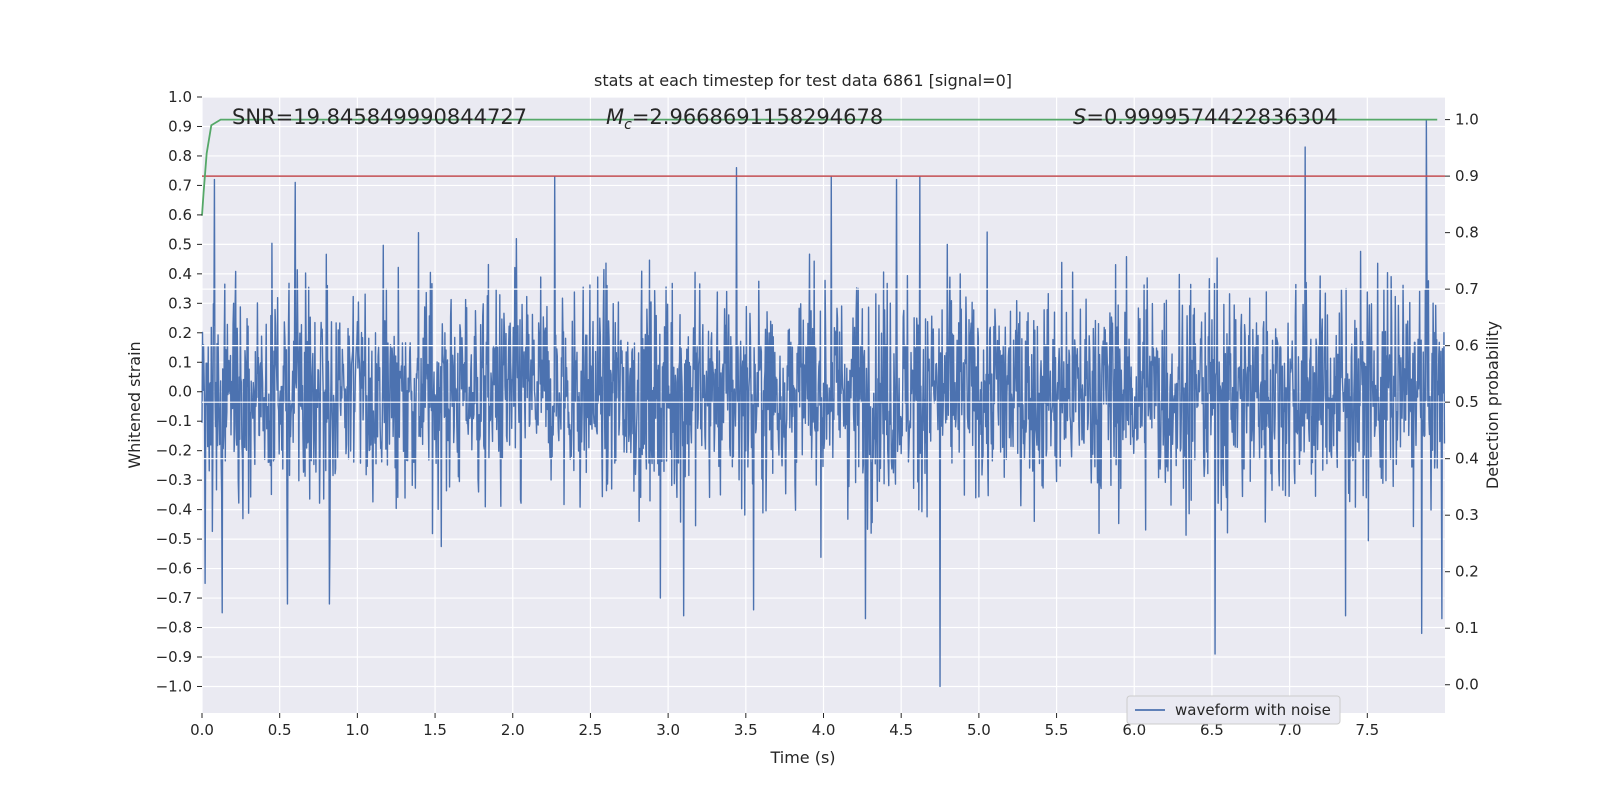  What do you see at coordinates (1467, 233) in the screenshot?
I see `y2-tick-label: 0.8` at bounding box center [1467, 233].